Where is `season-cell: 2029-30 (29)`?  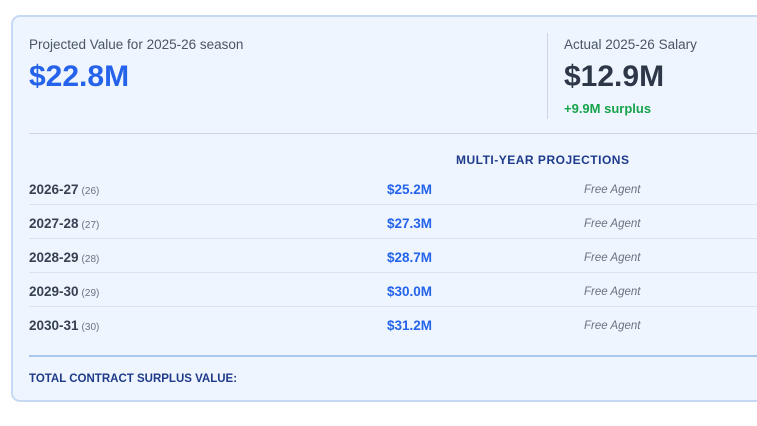 season-cell: 2029-30 (29) is located at coordinates (64, 291).